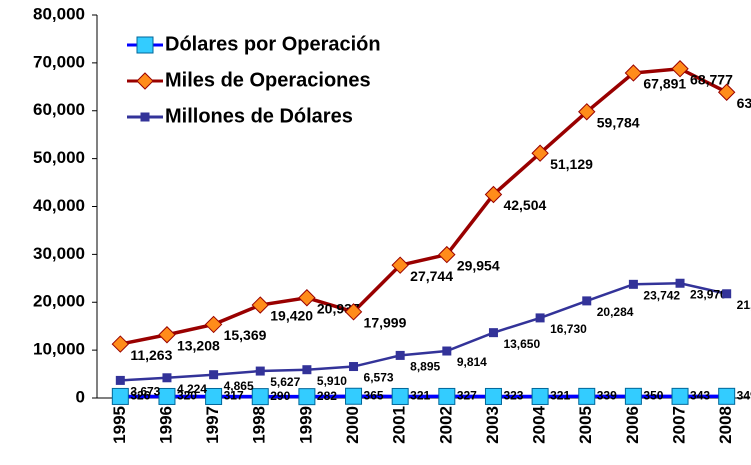 Image resolution: width=751 pixels, height=465 pixels. Describe the element at coordinates (445, 425) in the screenshot. I see `x-tick-label: 2002` at that location.